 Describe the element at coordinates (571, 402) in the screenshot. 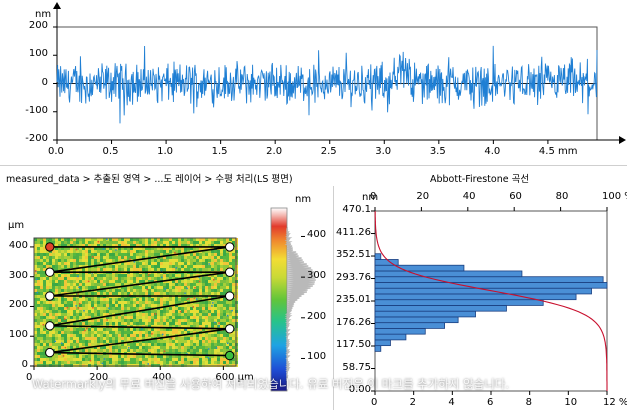

I see `abbott-bottom-tick-label: 10` at that location.